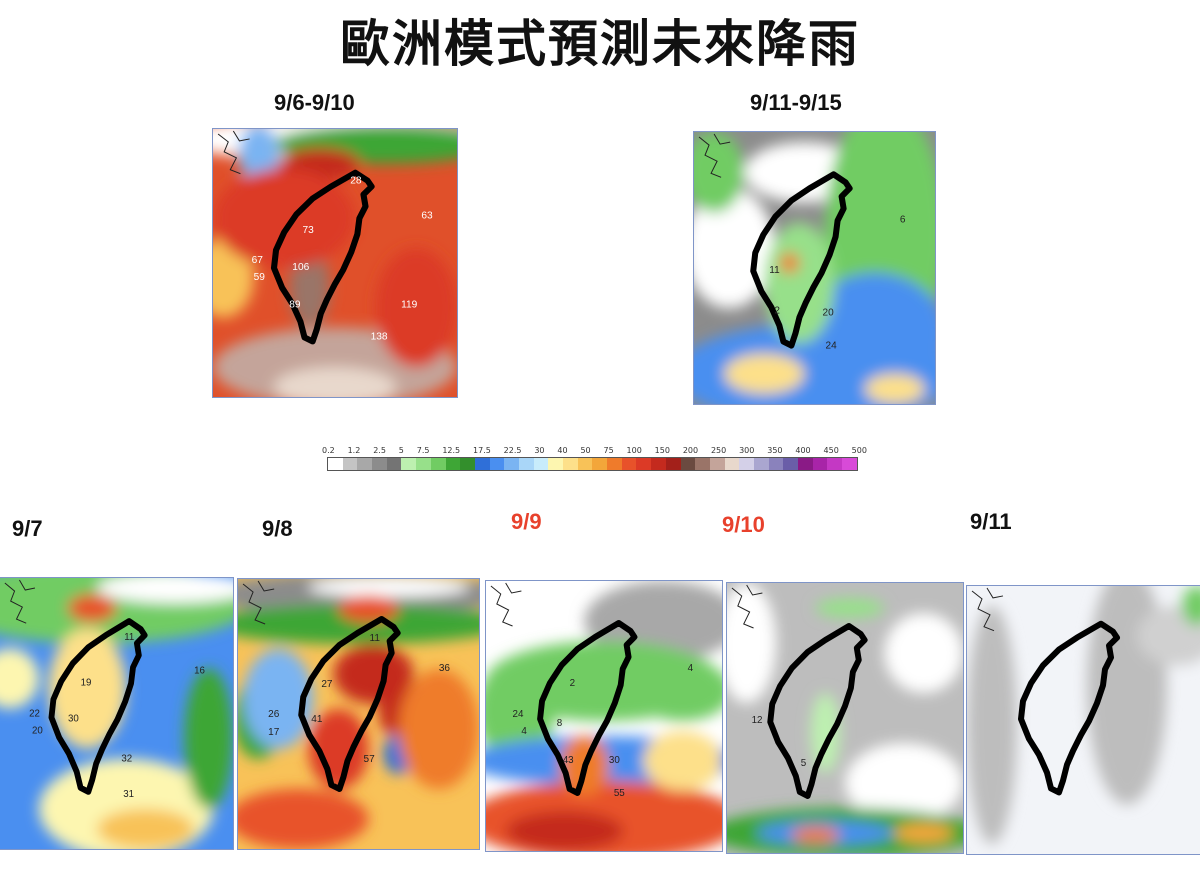 This screenshot has width=1200, height=871. I want to click on rainfall-colorbar, so click(592, 464).